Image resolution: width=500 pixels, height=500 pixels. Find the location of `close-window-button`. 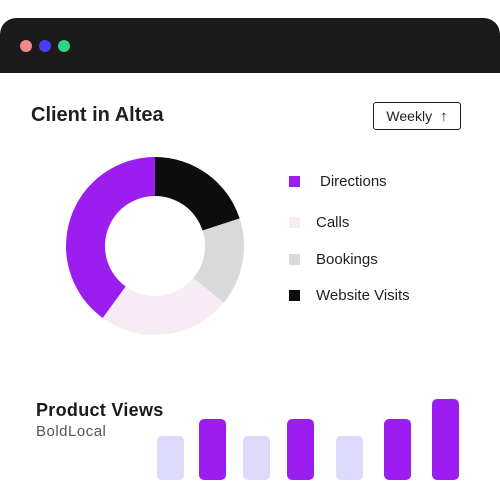

close-window-button is located at coordinates (26, 46).